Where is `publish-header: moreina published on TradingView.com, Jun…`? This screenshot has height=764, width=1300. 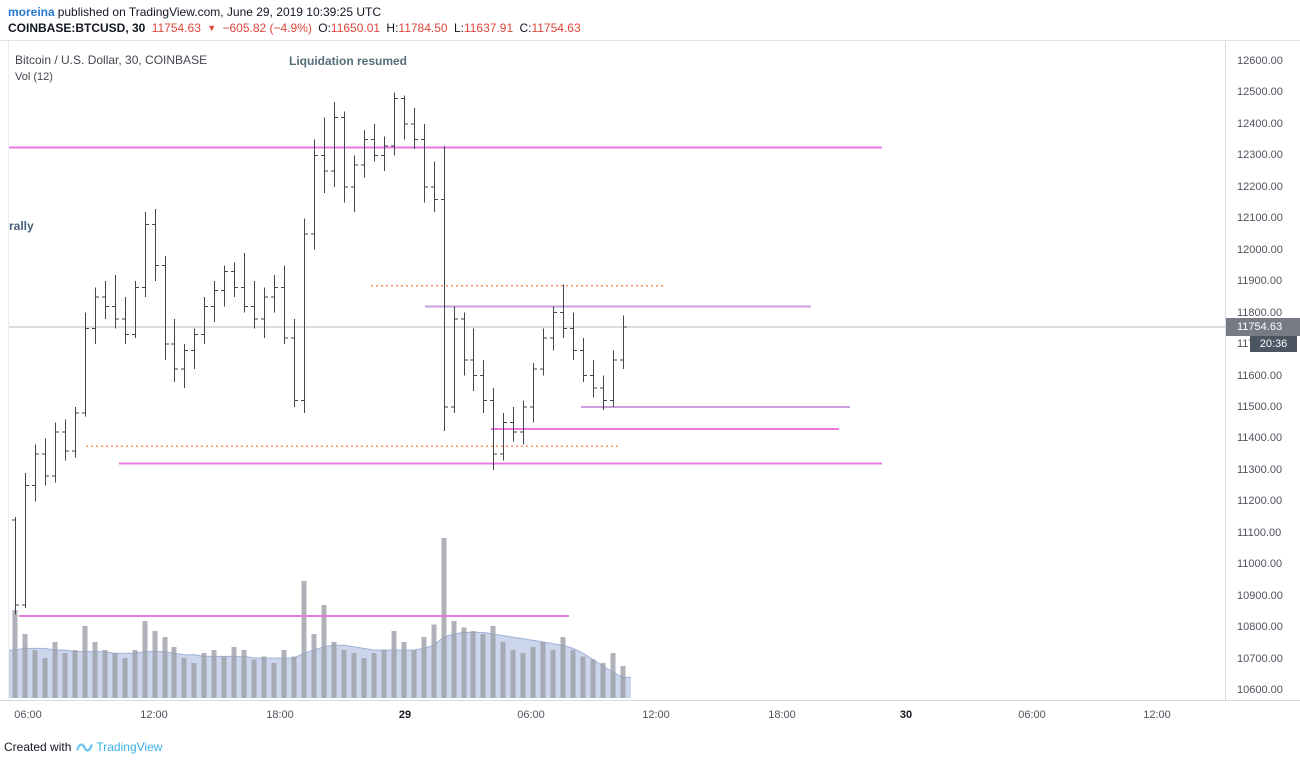 publish-header: moreina published on TradingView.com, Jun… is located at coordinates (650, 20).